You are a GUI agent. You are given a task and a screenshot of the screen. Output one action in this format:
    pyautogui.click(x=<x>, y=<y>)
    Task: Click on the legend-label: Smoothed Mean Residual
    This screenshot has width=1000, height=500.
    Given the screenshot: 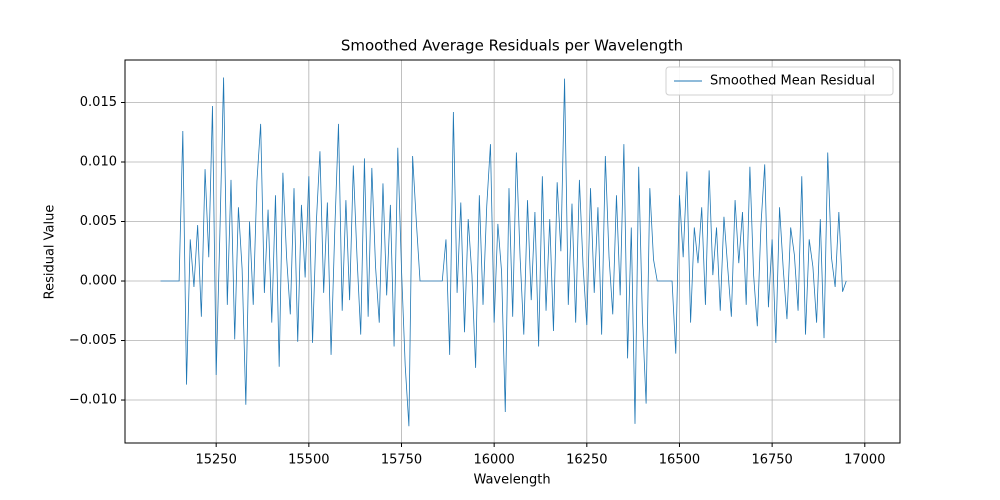 What is the action you would take?
    pyautogui.click(x=792, y=81)
    